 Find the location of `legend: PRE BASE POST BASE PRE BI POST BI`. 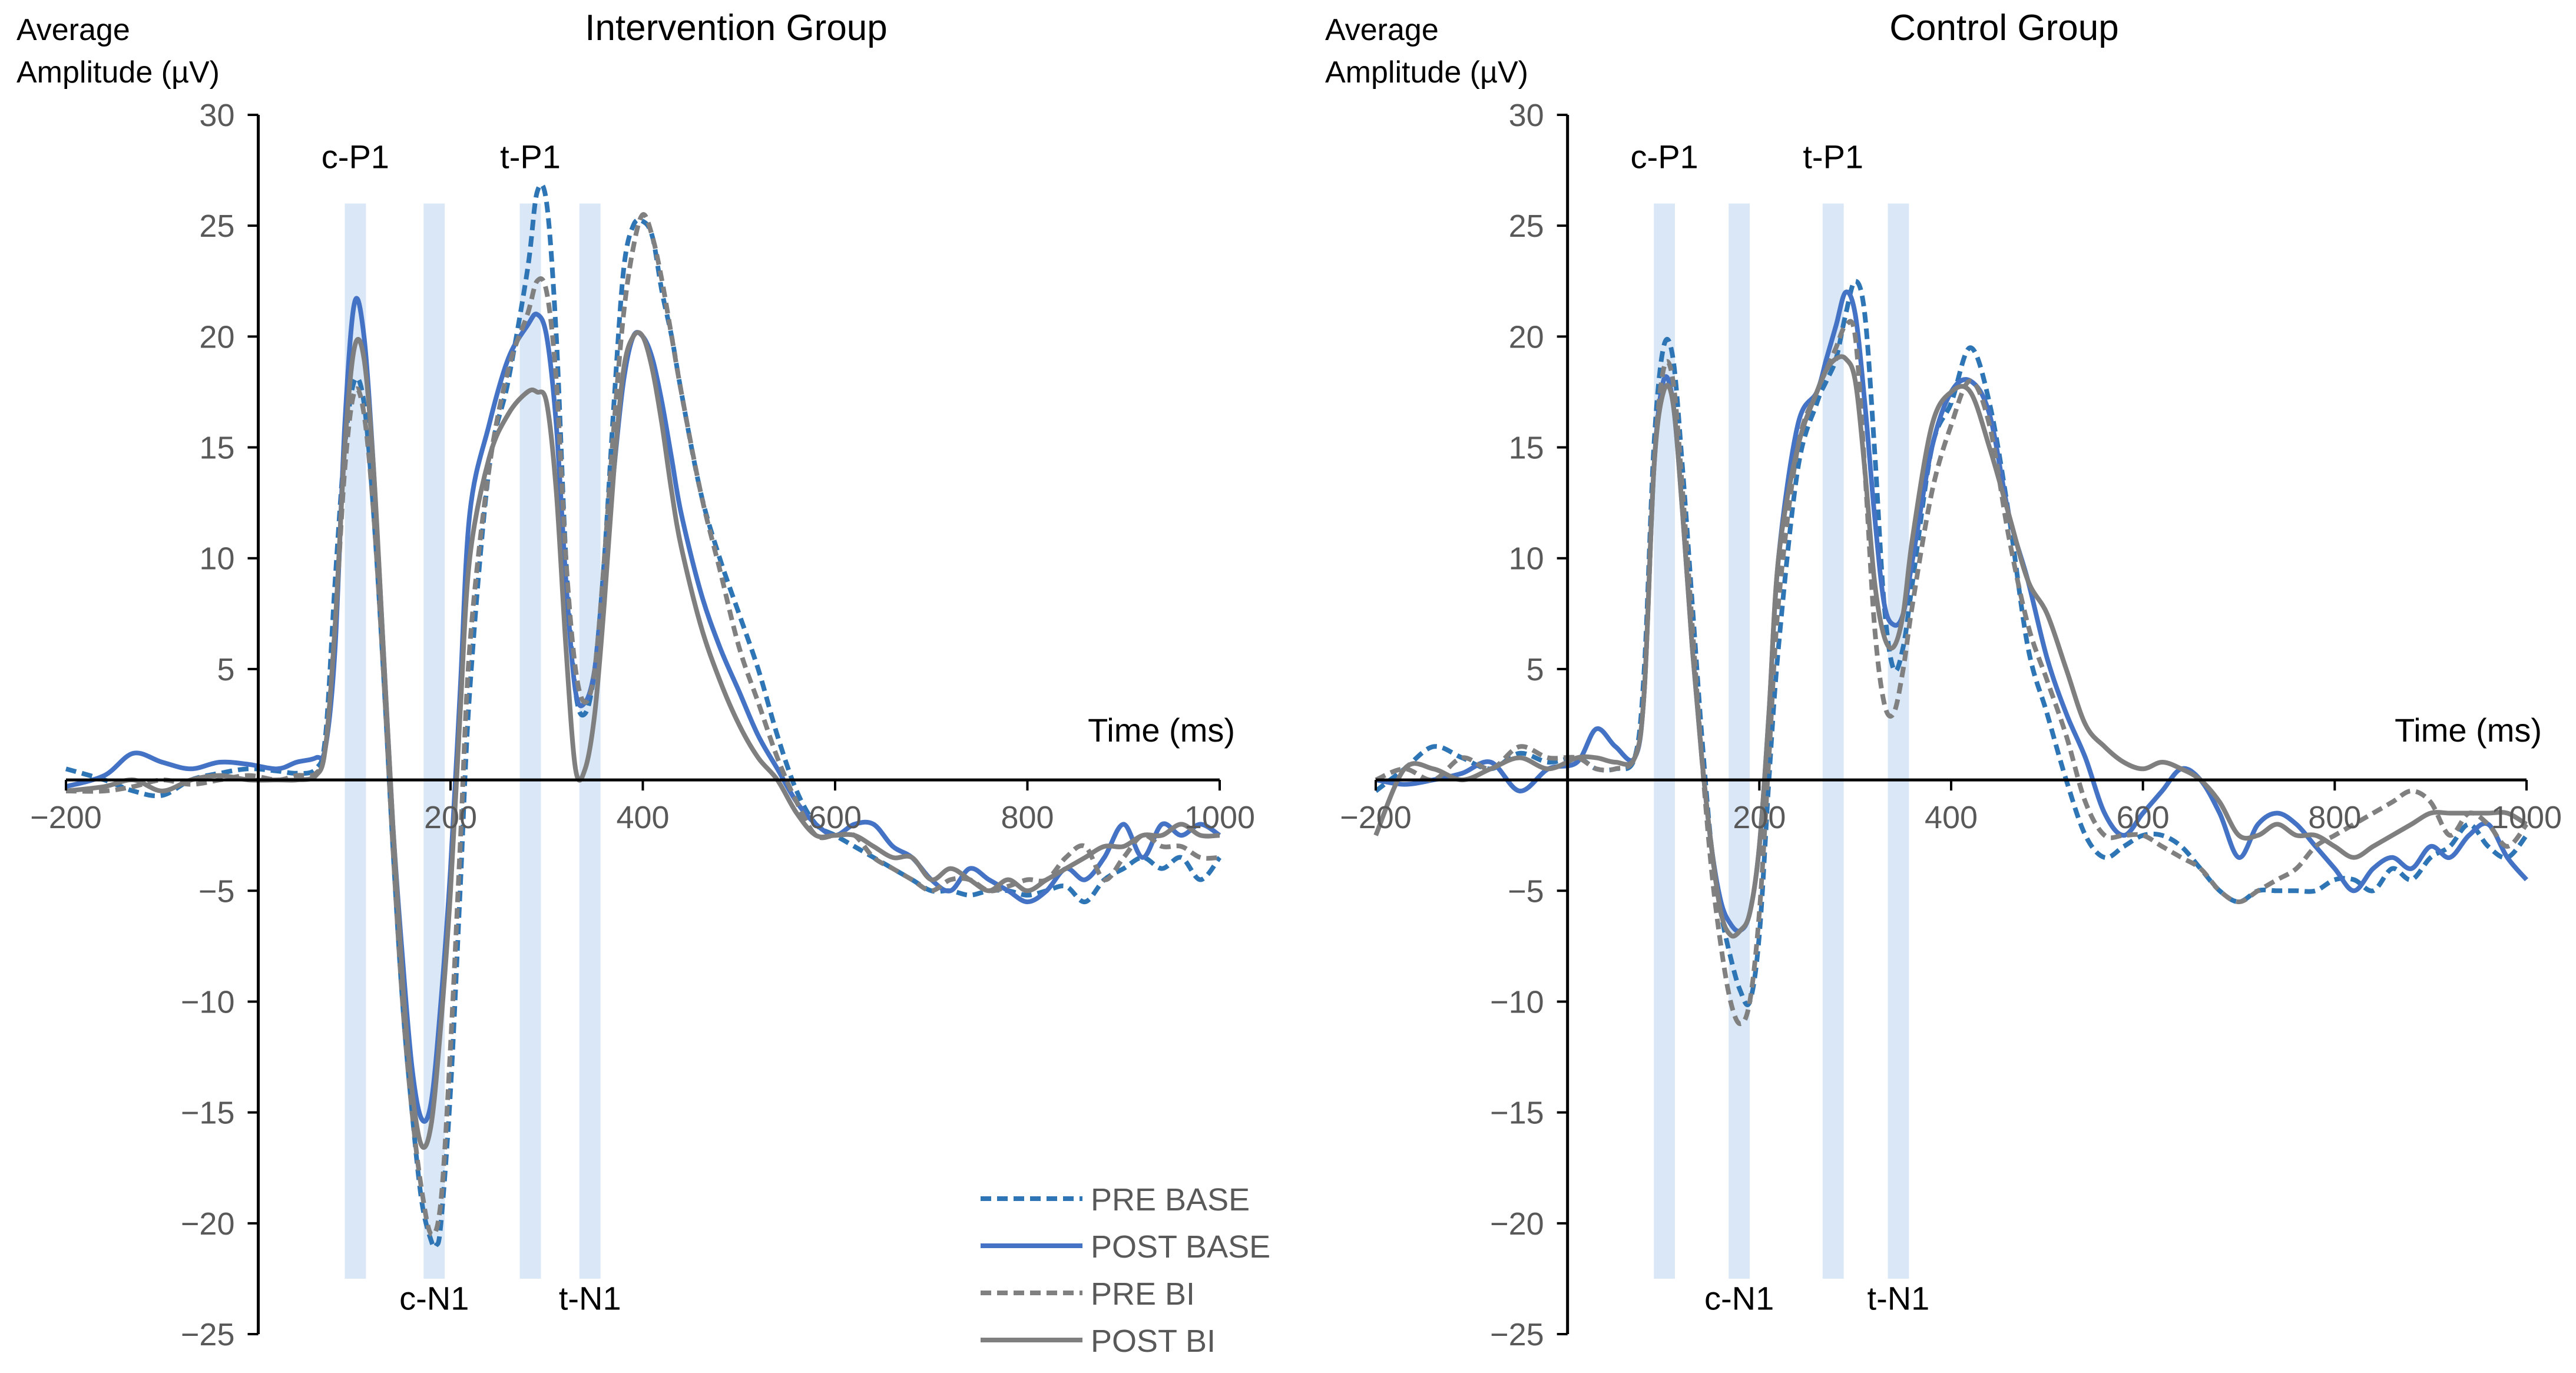

legend: PRE BASE POST BASE PRE BI POST BI is located at coordinates (1125, 1270).